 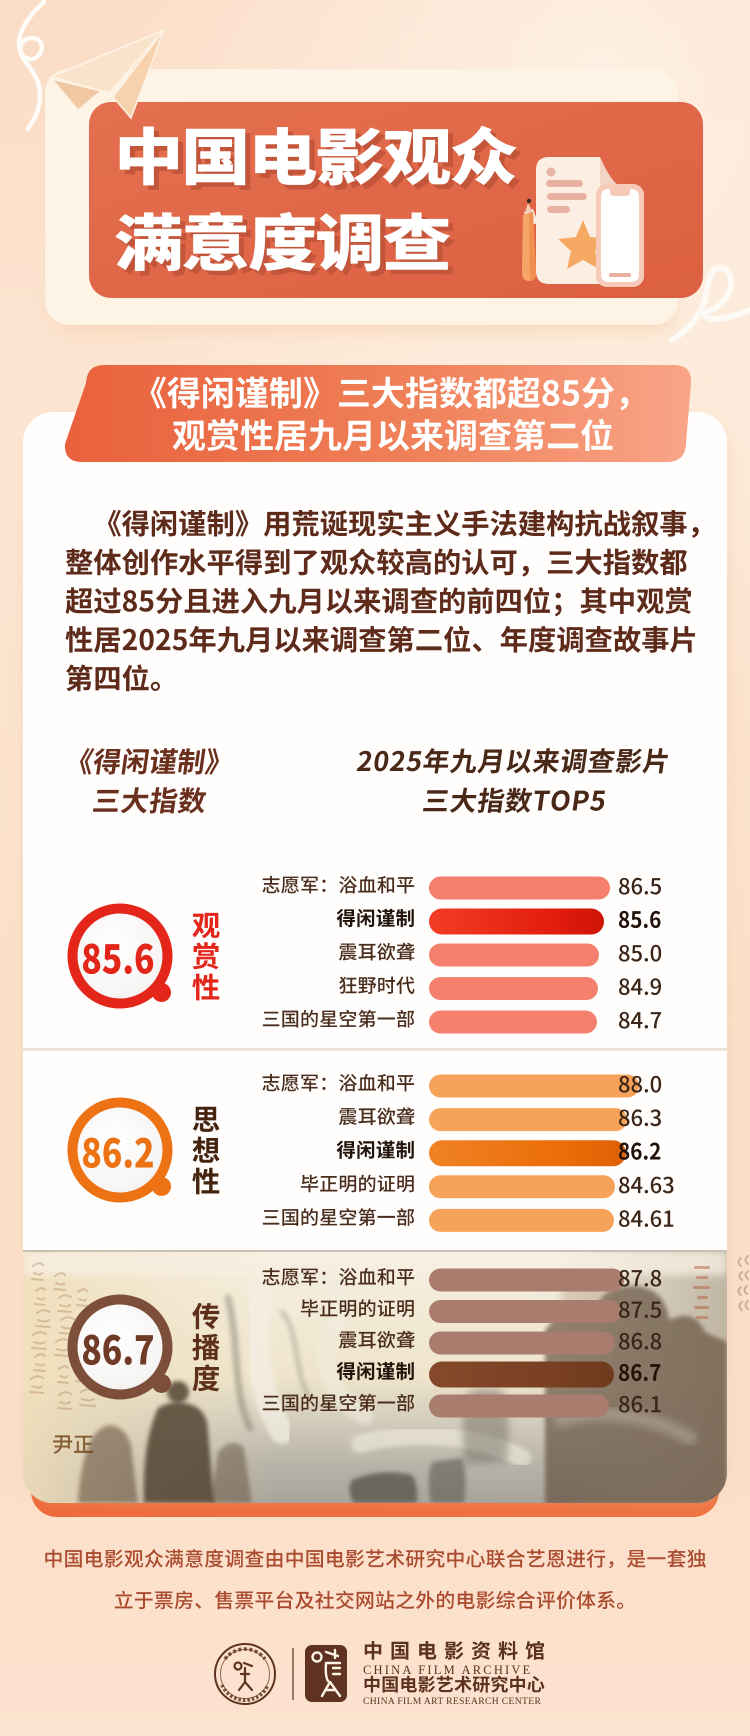 What do you see at coordinates (452, 1701) in the screenshot?
I see `svg-text: CHINA FILM ART RESEARCH CENTER` at bounding box center [452, 1701].